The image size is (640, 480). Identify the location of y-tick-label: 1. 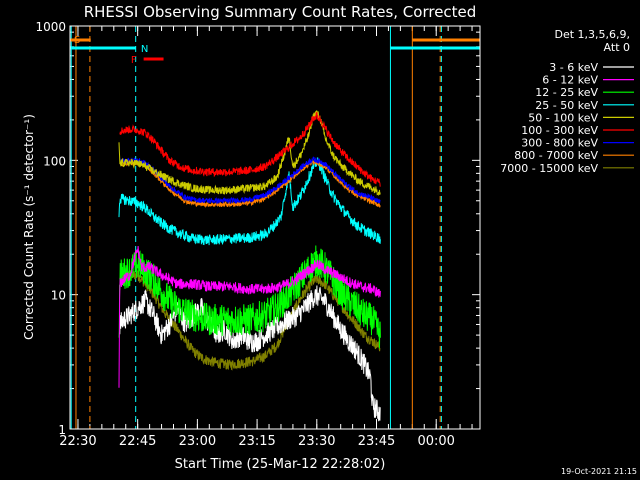
(62, 430).